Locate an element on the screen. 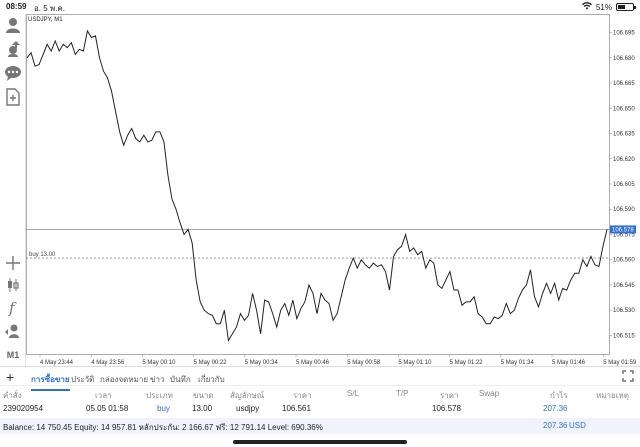  tab-trade: การซื้อขาย is located at coordinates (50, 383).